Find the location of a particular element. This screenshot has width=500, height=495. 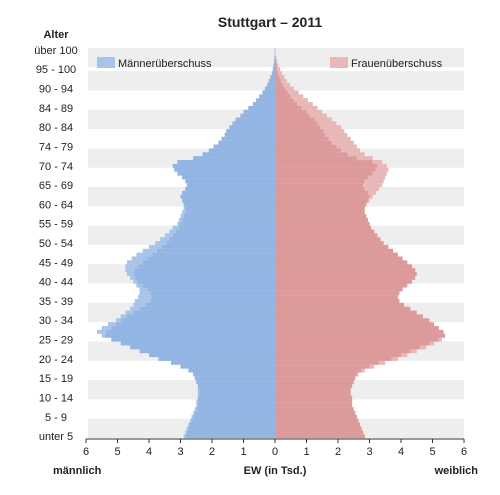

age-tick-label: 70 - 74 is located at coordinates (56, 167).